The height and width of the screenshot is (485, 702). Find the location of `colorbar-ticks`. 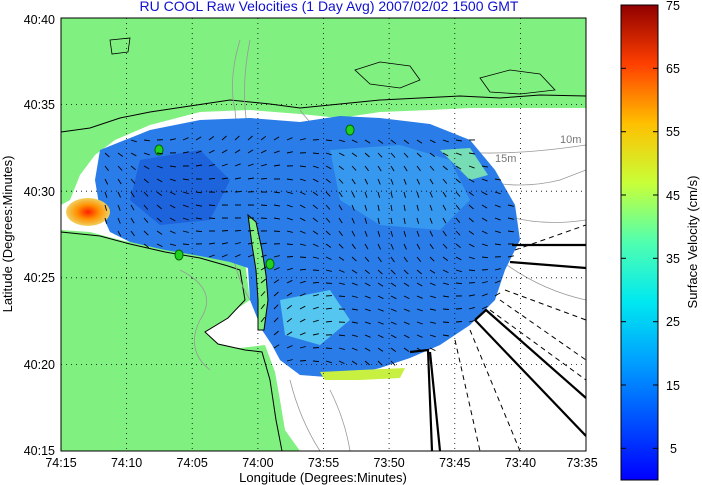

colorbar-ticks is located at coordinates (639, 226).